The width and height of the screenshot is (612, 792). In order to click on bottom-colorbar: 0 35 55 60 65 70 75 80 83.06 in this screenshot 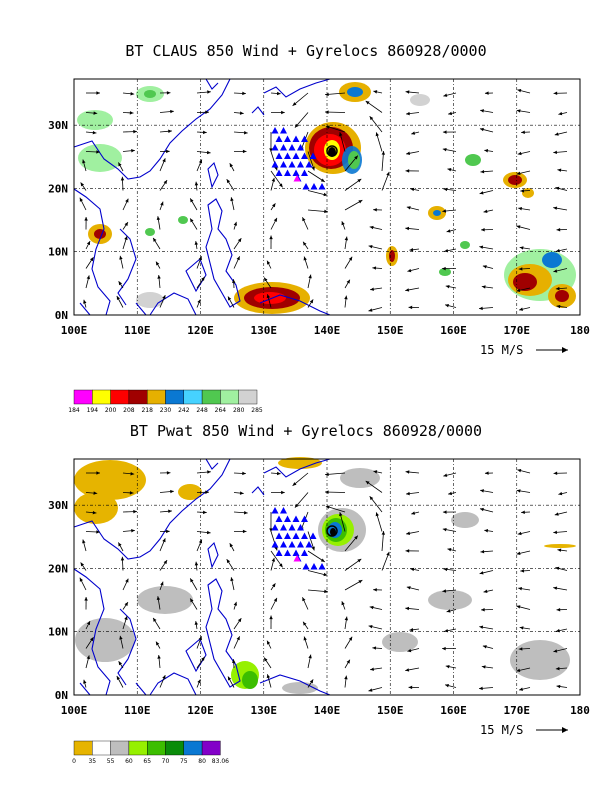, I will do `click(150, 752)`.